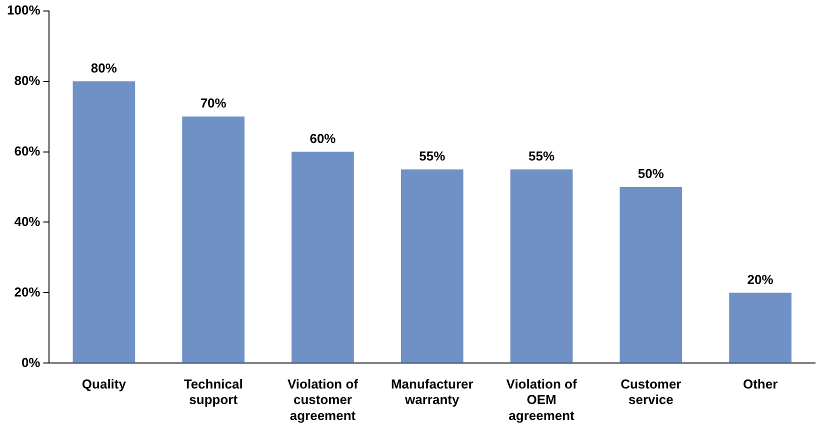 Image resolution: width=817 pixels, height=432 pixels. I want to click on x-tick-label: Manufacturer warranty, so click(432, 392).